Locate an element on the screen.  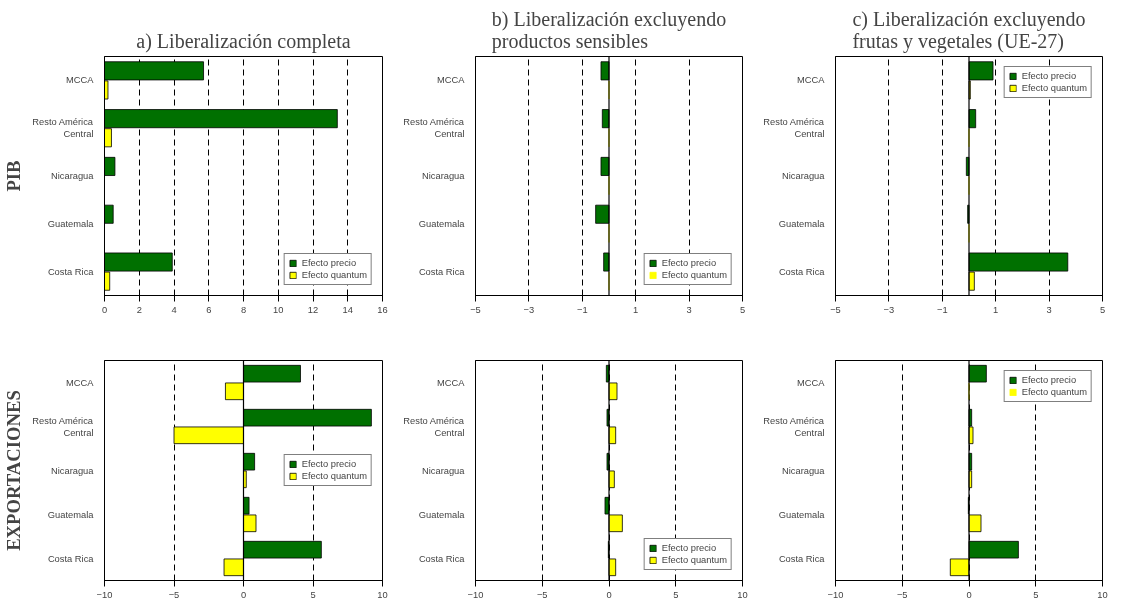
y-axis-title: PIB is located at coordinates (14, 176).